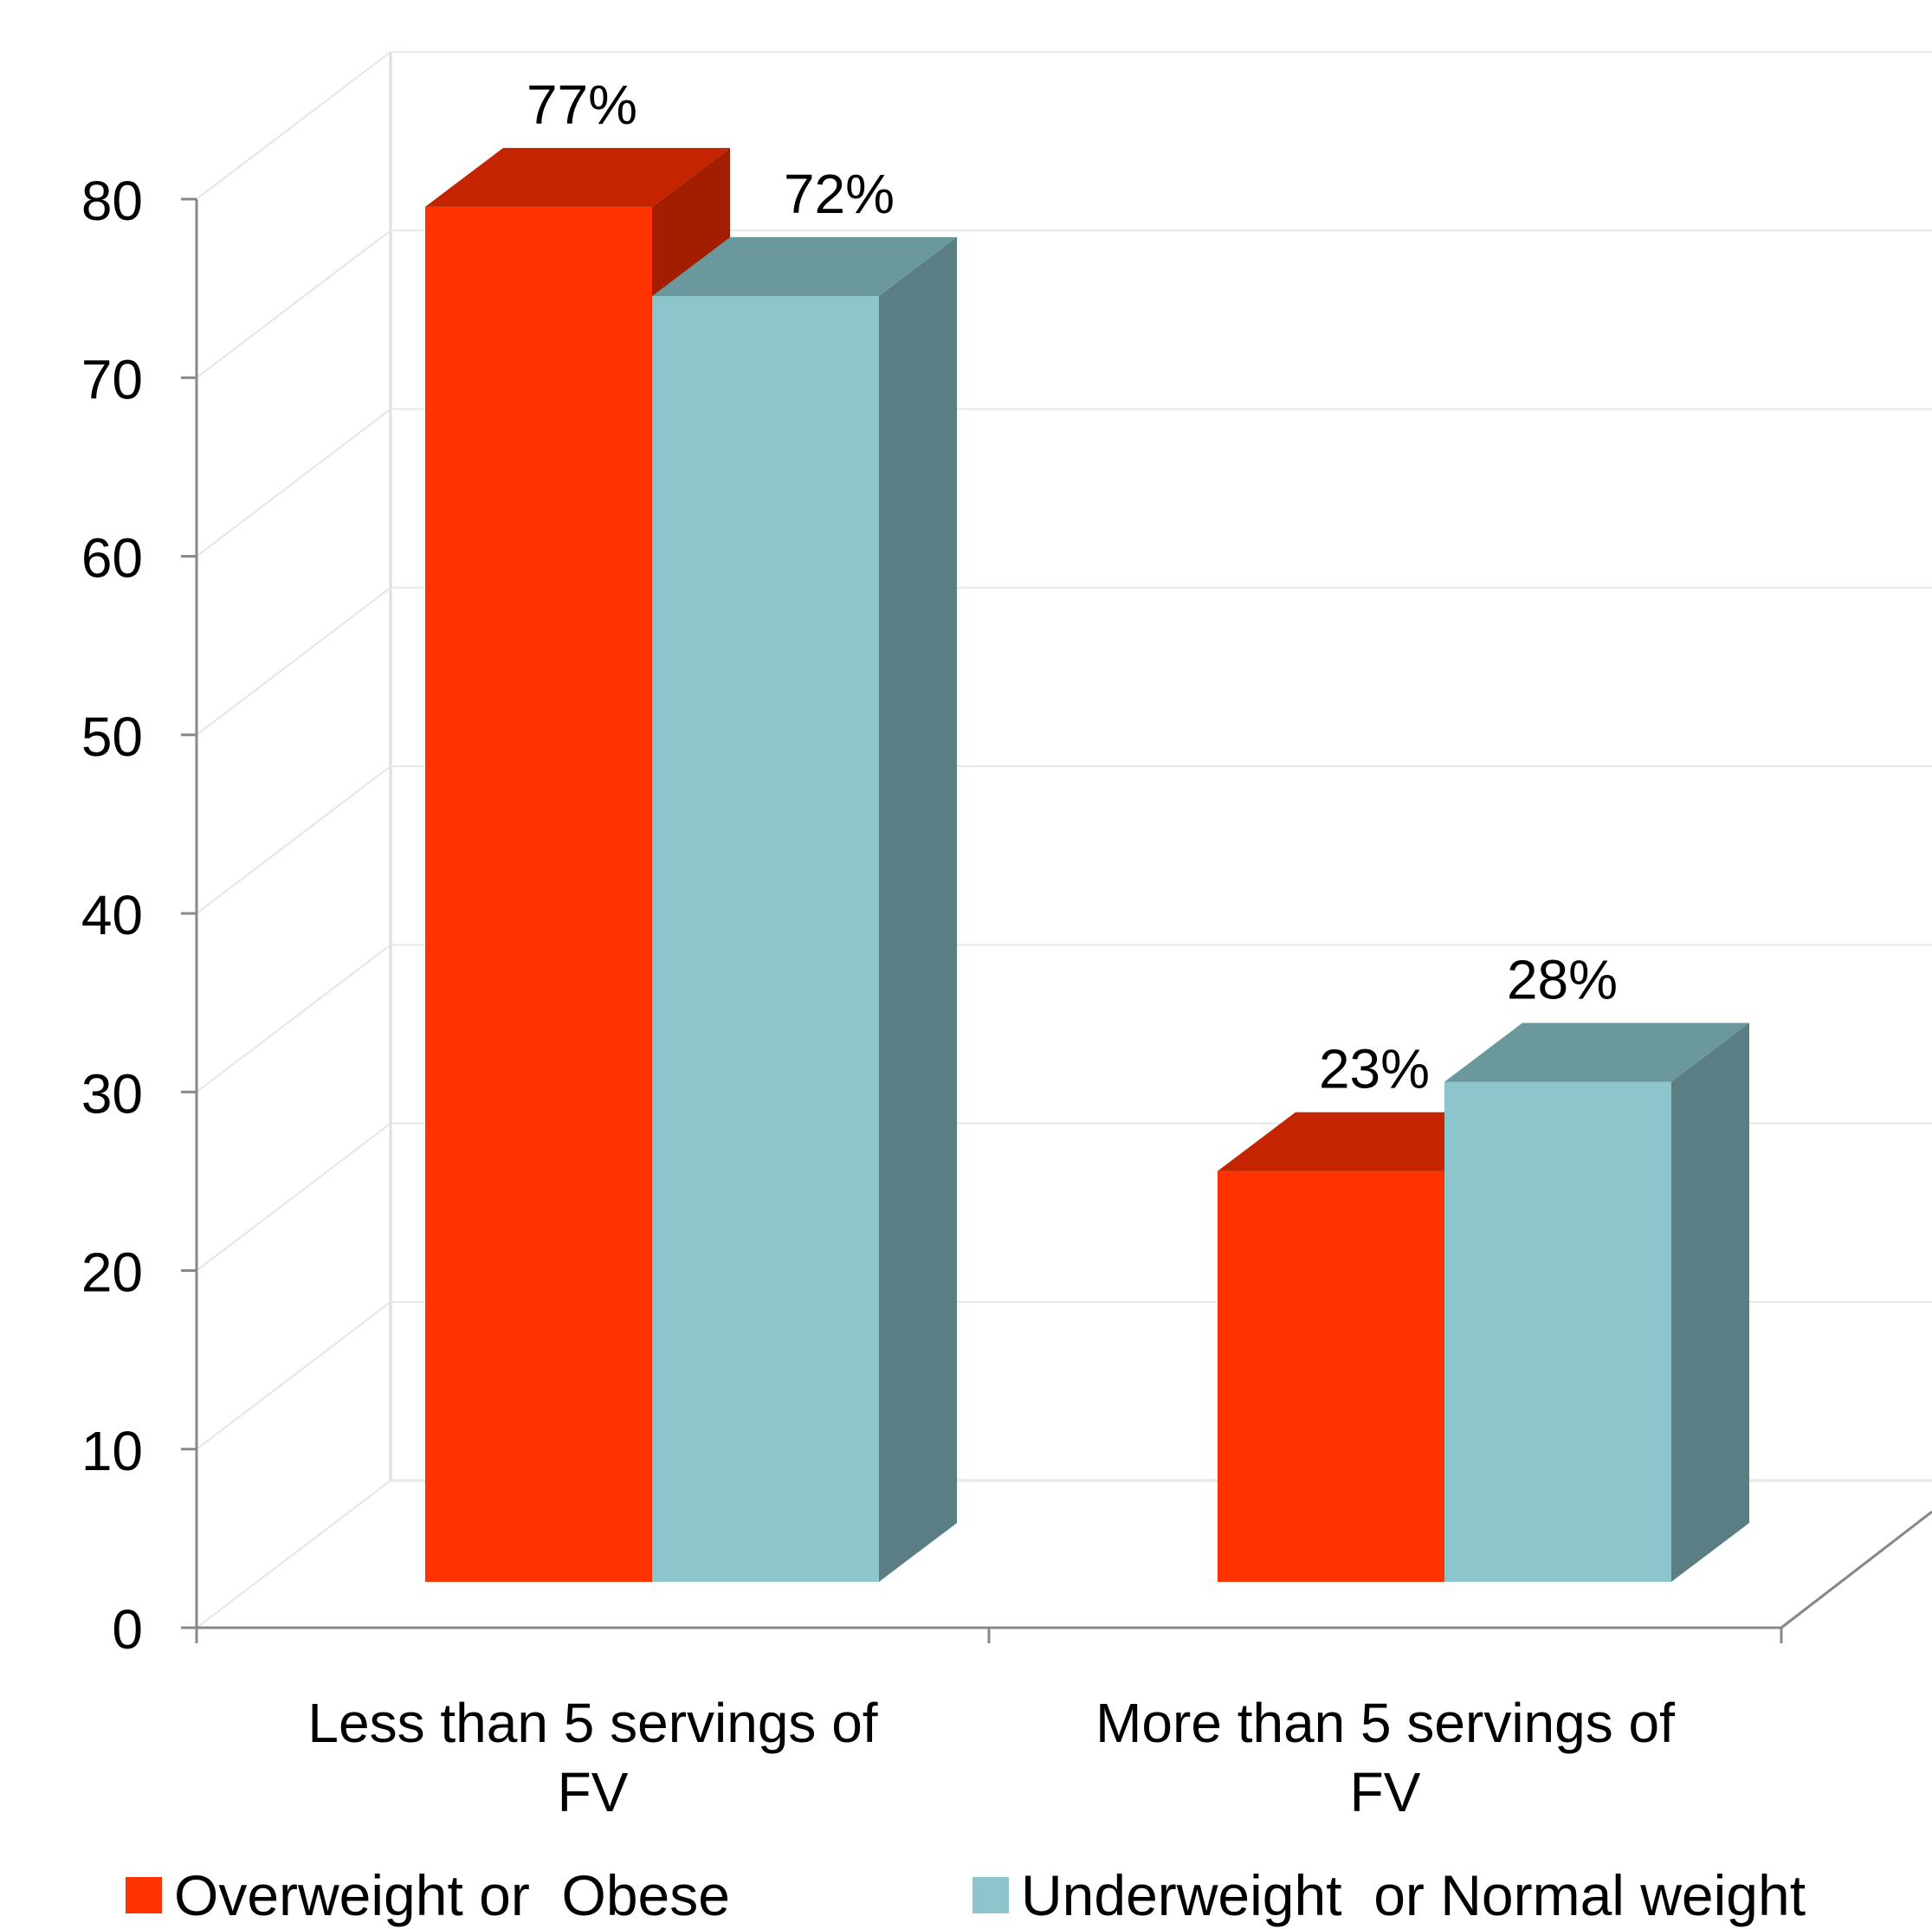 The height and width of the screenshot is (1929, 1932). I want to click on y-tick-label: 10, so click(112, 1451).